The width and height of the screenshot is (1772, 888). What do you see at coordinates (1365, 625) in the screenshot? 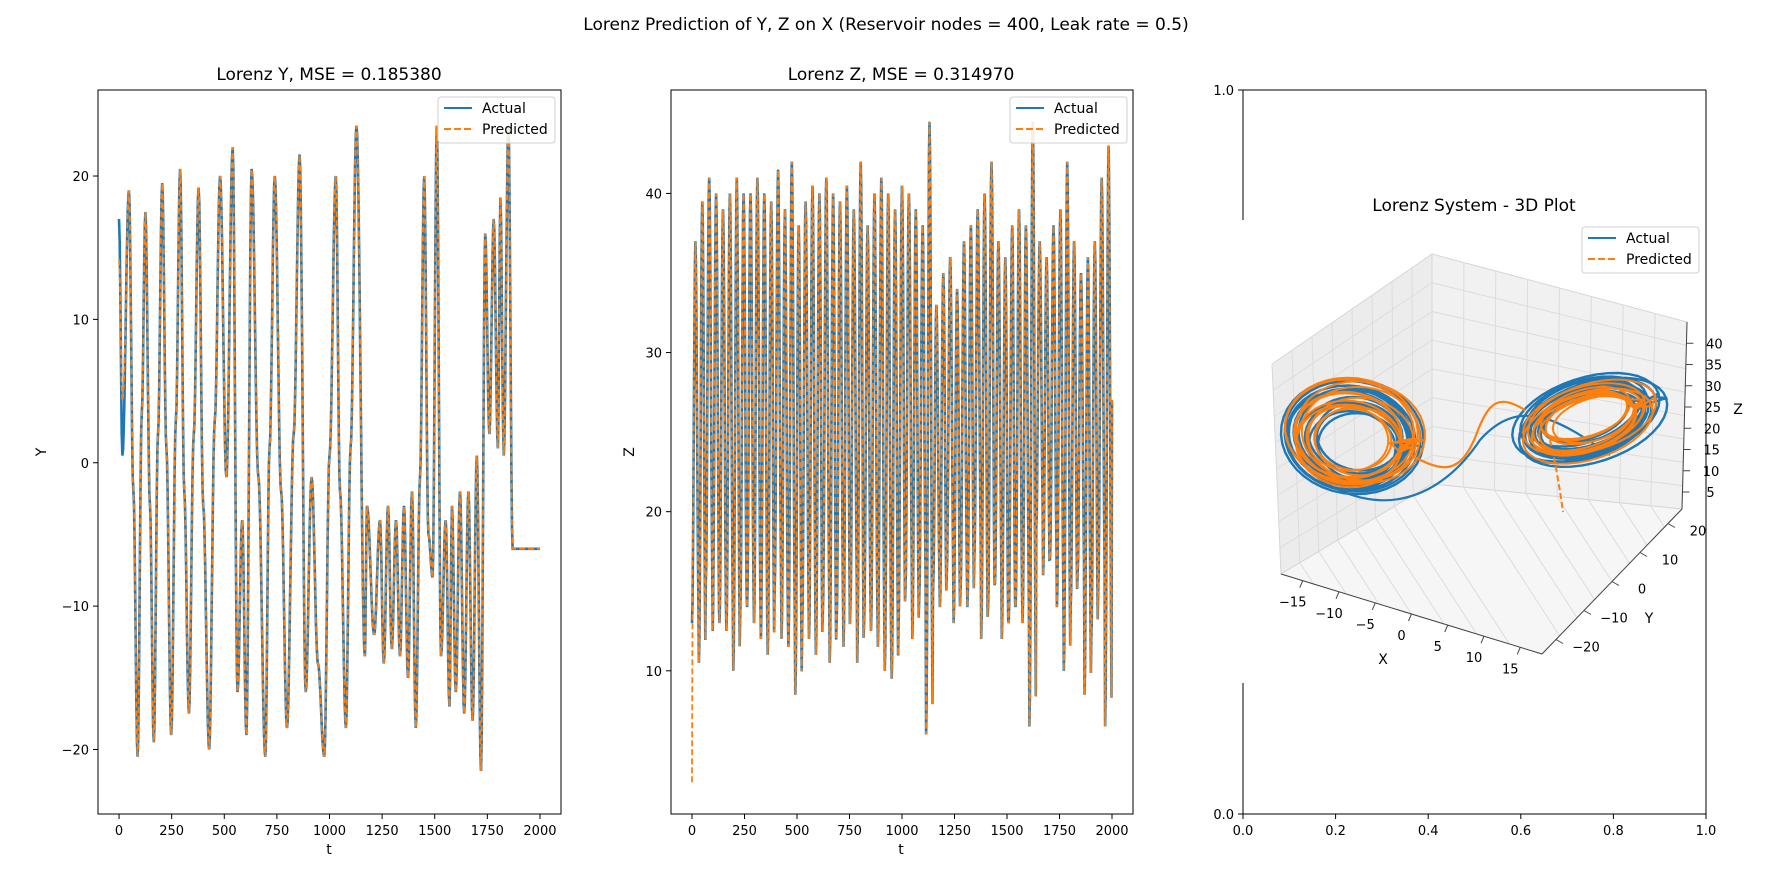
I see `panel3-xtick-label: −5` at bounding box center [1365, 625].